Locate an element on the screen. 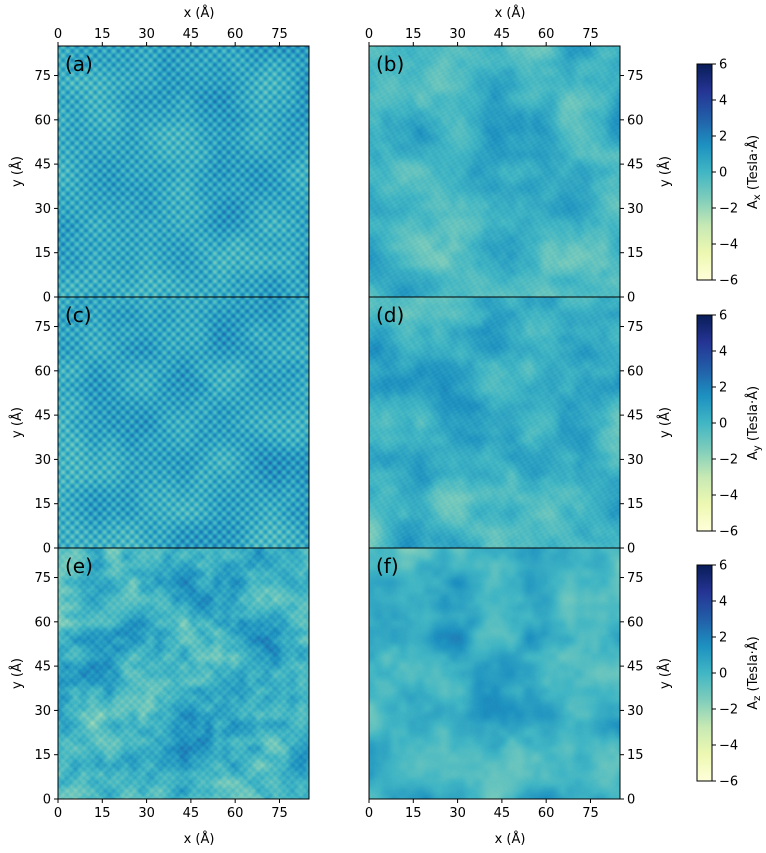 The height and width of the screenshot is (853, 766). panel-label: (a) is located at coordinates (79, 64).